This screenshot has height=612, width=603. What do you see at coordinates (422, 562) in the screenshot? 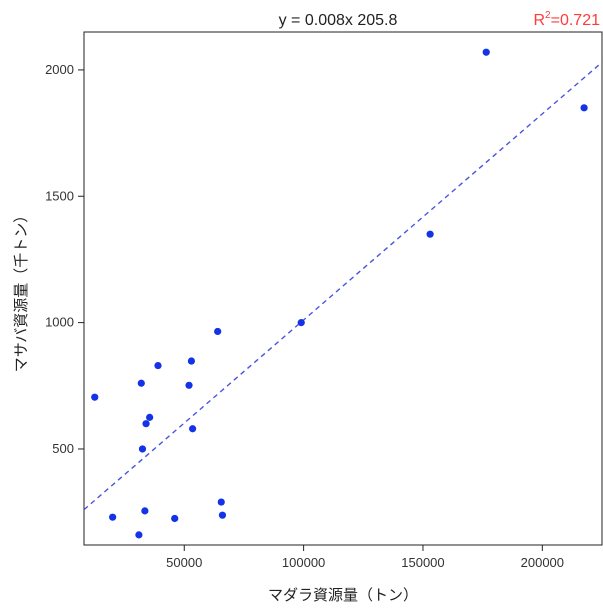
I see `x-tick-label: 150000` at bounding box center [422, 562].